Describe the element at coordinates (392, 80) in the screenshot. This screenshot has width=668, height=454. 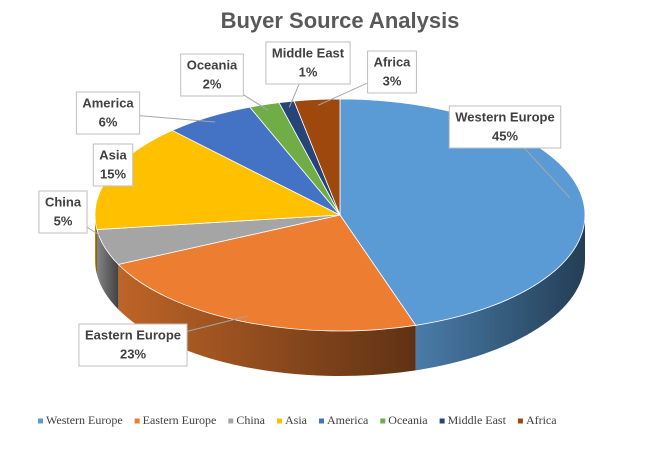
I see `data-label-value: 3%` at that location.